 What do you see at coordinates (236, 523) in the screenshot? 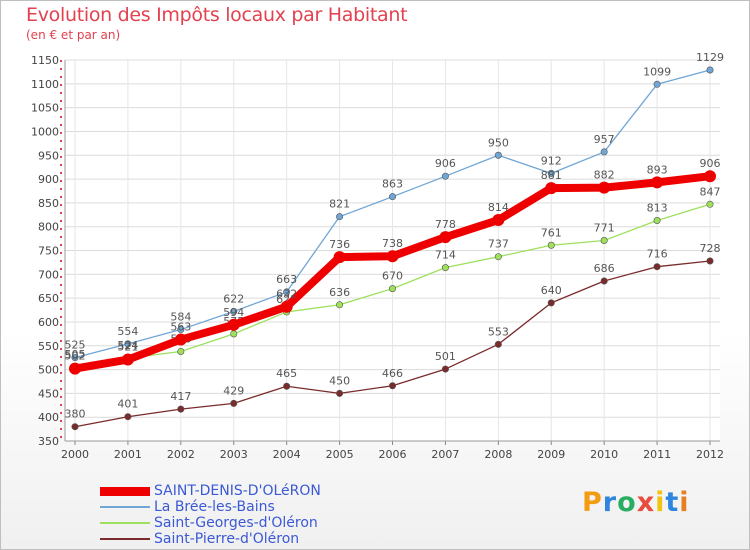
I see `legend-label: Saint-Georges-d'Oléron` at bounding box center [236, 523].